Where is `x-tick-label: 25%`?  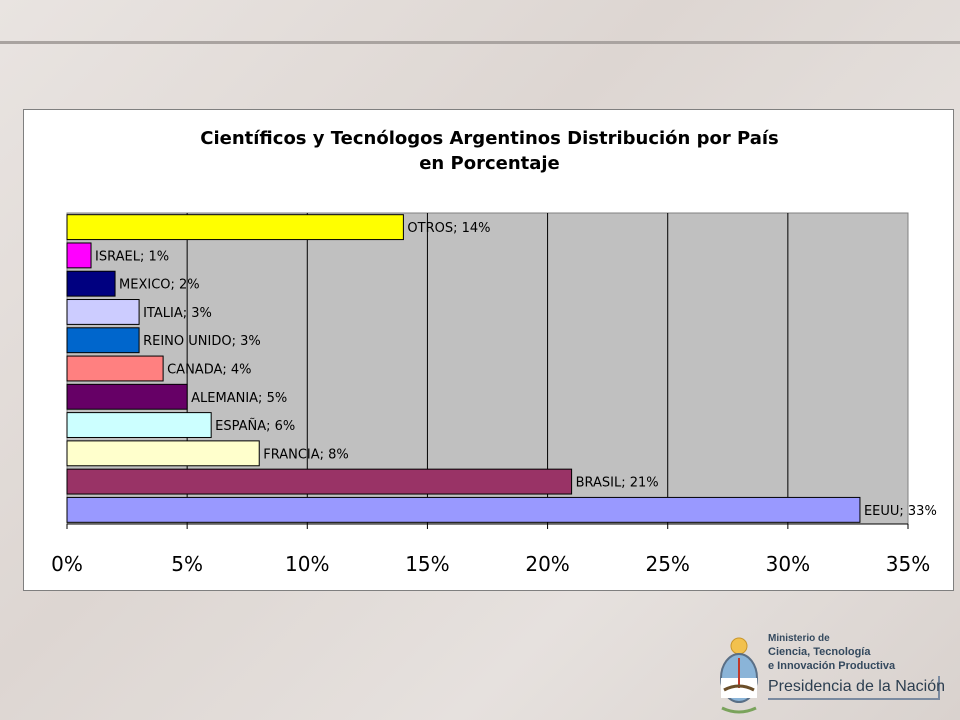 x-tick-label: 25% is located at coordinates (667, 564).